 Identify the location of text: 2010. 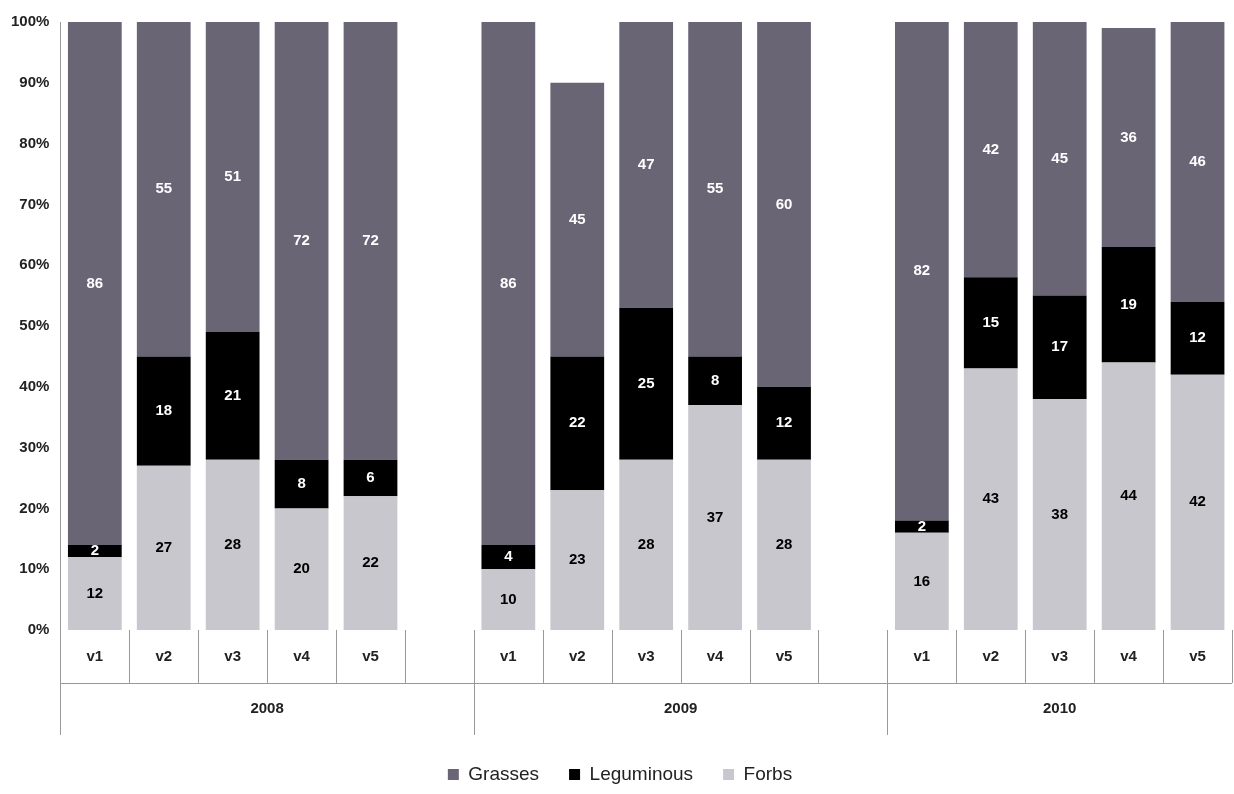
(1060, 708).